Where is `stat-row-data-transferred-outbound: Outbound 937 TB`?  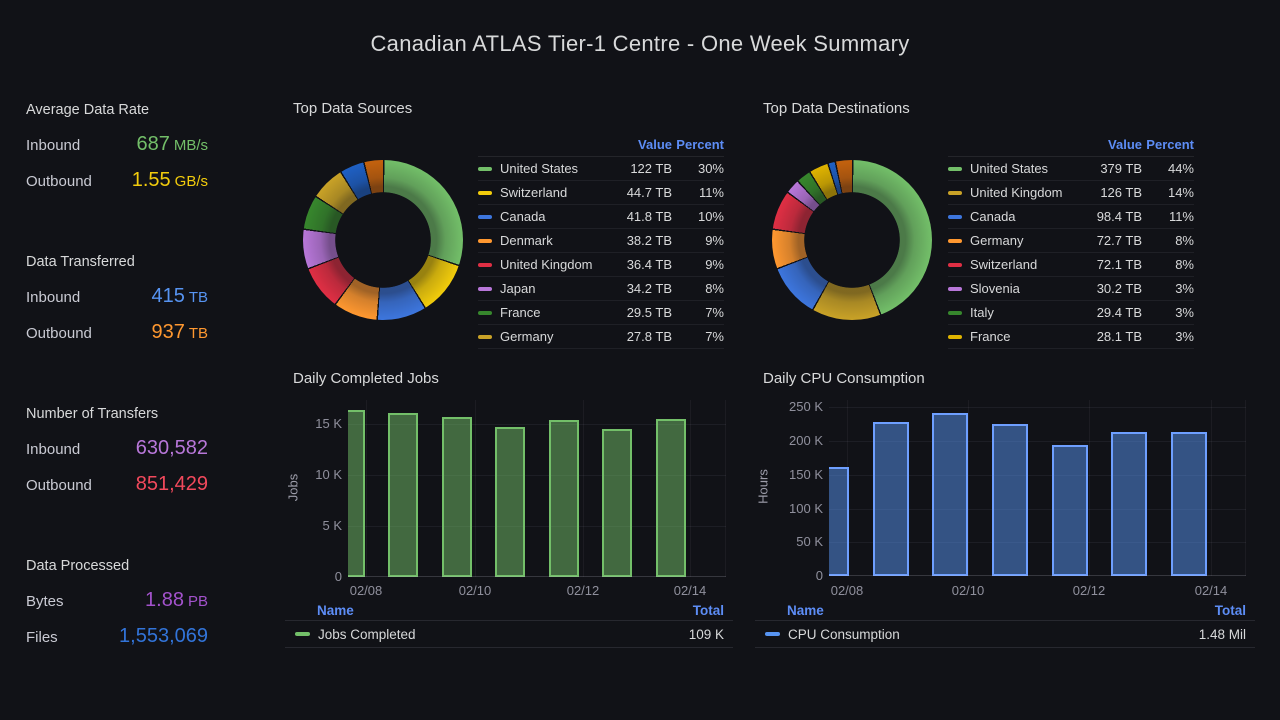
stat-row-data-transferred-outbound: Outbound 937 TB is located at coordinates (117, 333).